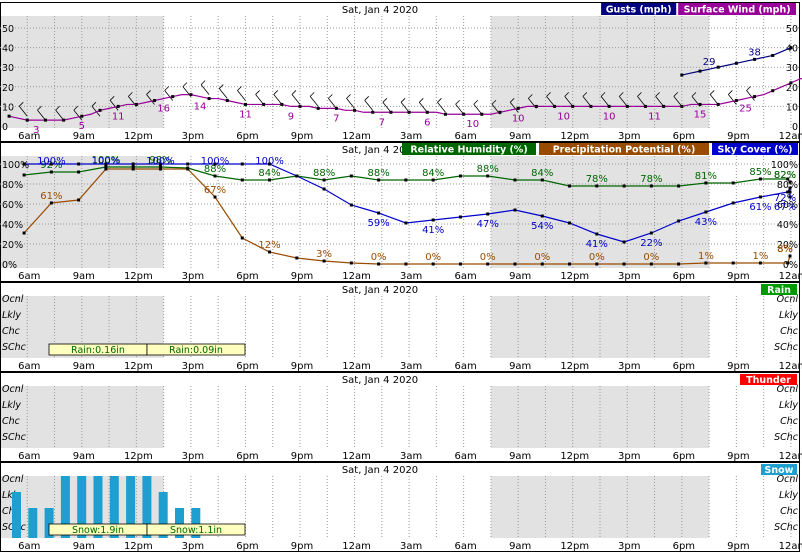 This screenshot has height=554, width=802. Describe the element at coordinates (382, 122) in the screenshot. I see `surface-wind-label: 7` at that location.